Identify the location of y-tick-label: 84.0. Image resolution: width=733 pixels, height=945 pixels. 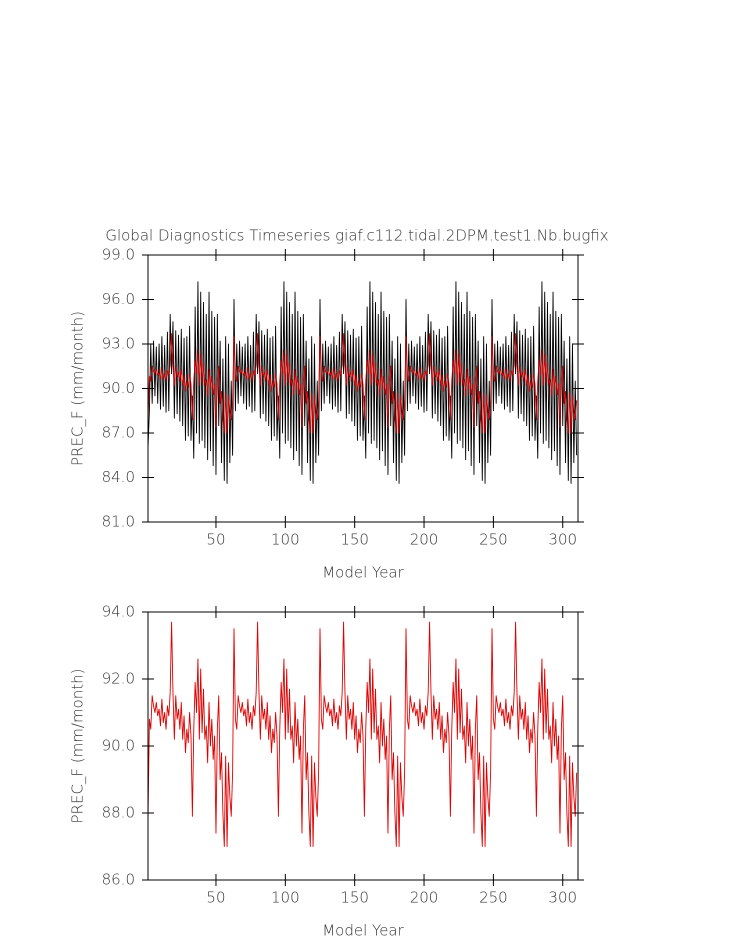
(118, 477).